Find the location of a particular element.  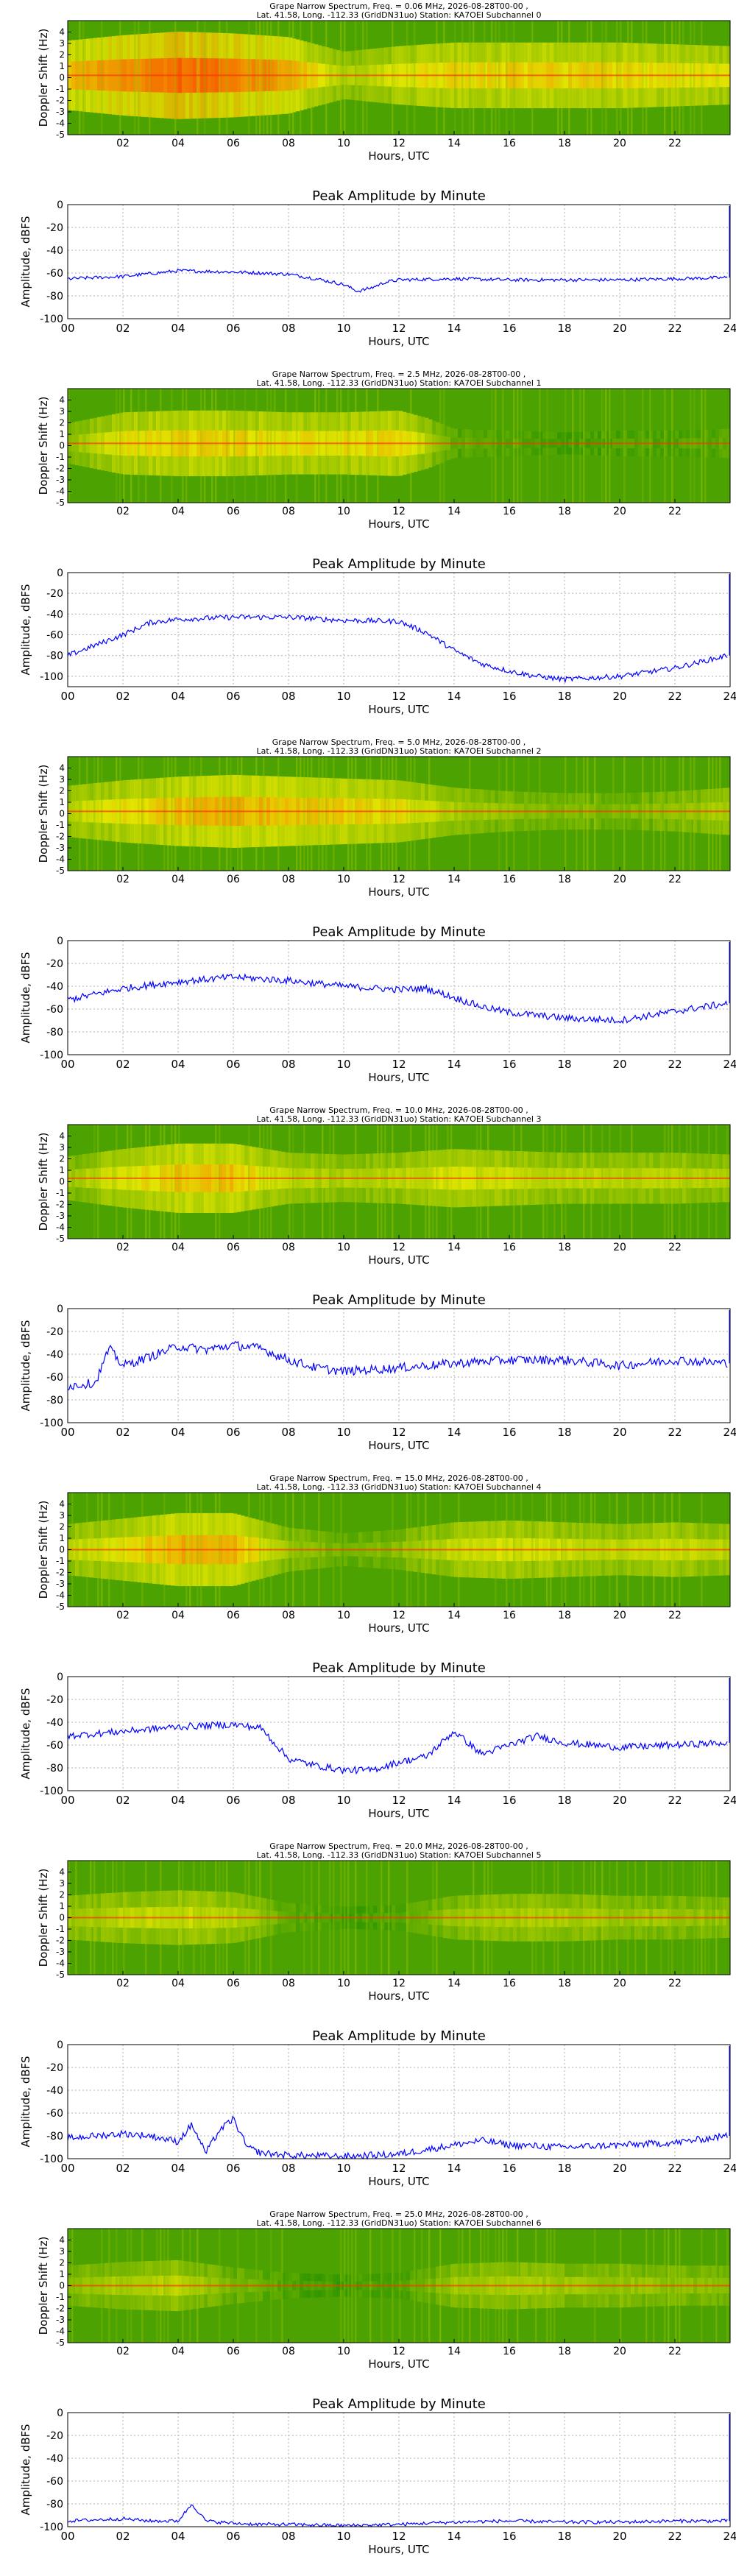

plot-frame is located at coordinates (399, 997).